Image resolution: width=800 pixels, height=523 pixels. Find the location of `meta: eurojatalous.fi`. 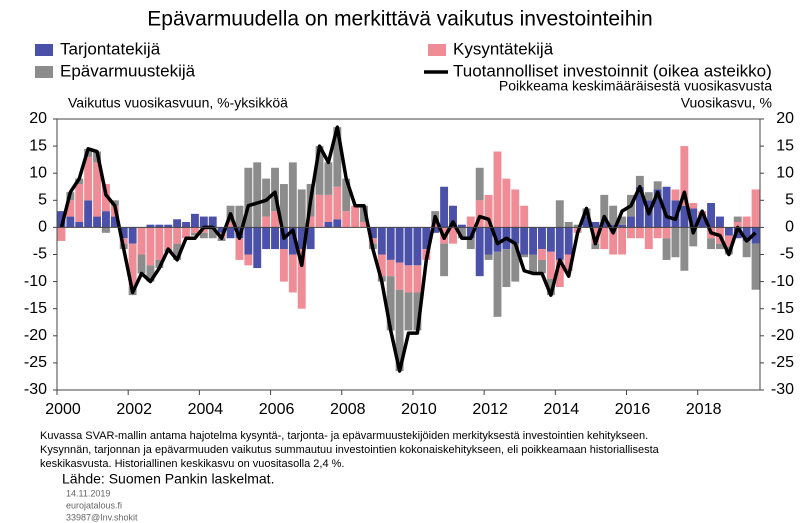

meta: eurojatalous.fi is located at coordinates (94, 505).